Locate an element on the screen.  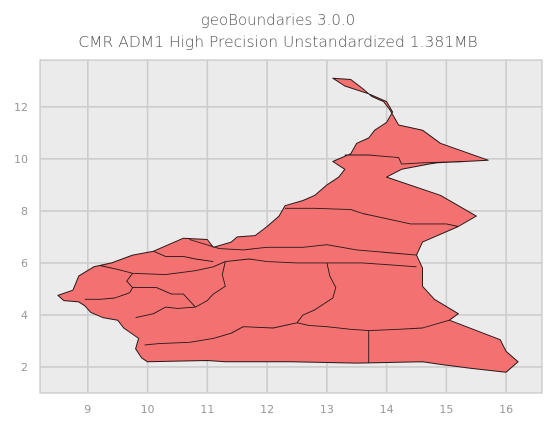
y-tick-label: 2 is located at coordinates (24, 367).